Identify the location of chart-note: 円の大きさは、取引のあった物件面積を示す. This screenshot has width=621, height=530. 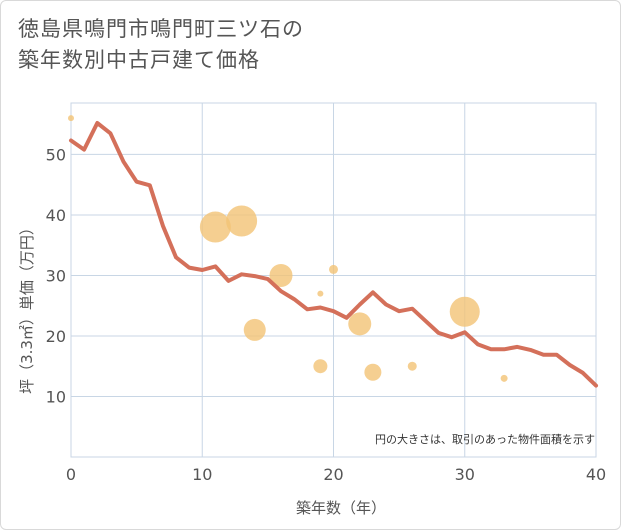
(485, 439).